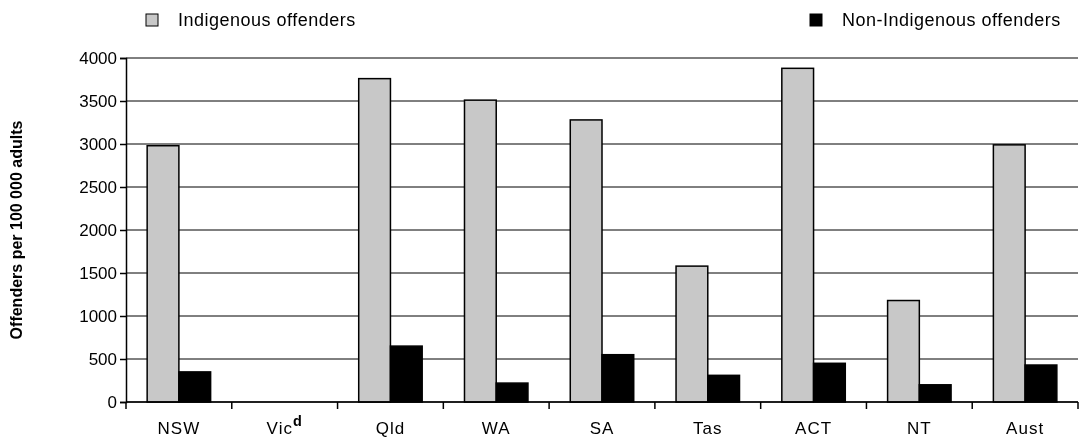 This screenshot has height=446, width=1080. Describe the element at coordinates (267, 20) in the screenshot. I see `legend-label: Indigenous offenders` at that location.